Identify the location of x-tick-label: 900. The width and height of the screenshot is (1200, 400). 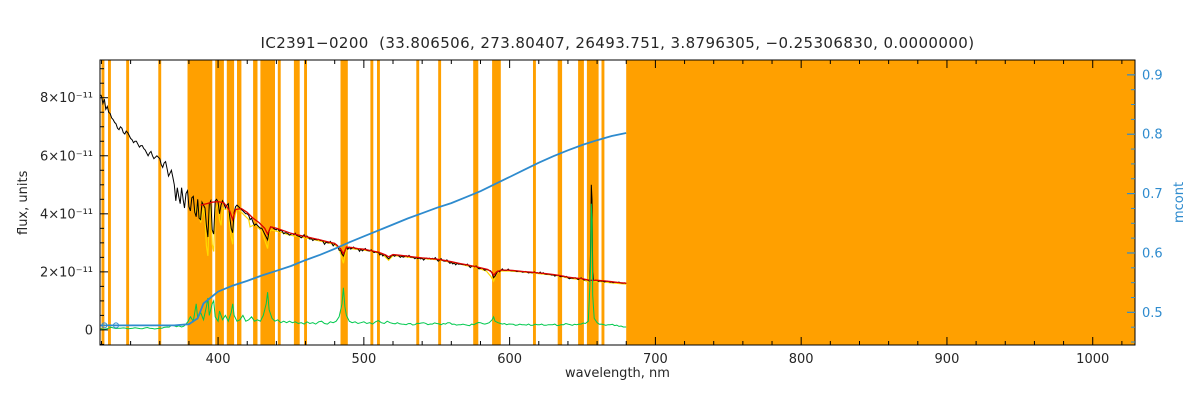
(947, 359).